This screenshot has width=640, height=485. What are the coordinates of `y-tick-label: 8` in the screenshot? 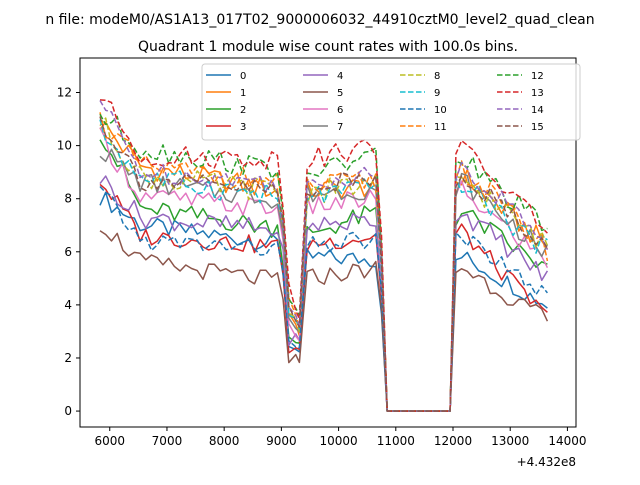 It's located at (68, 199).